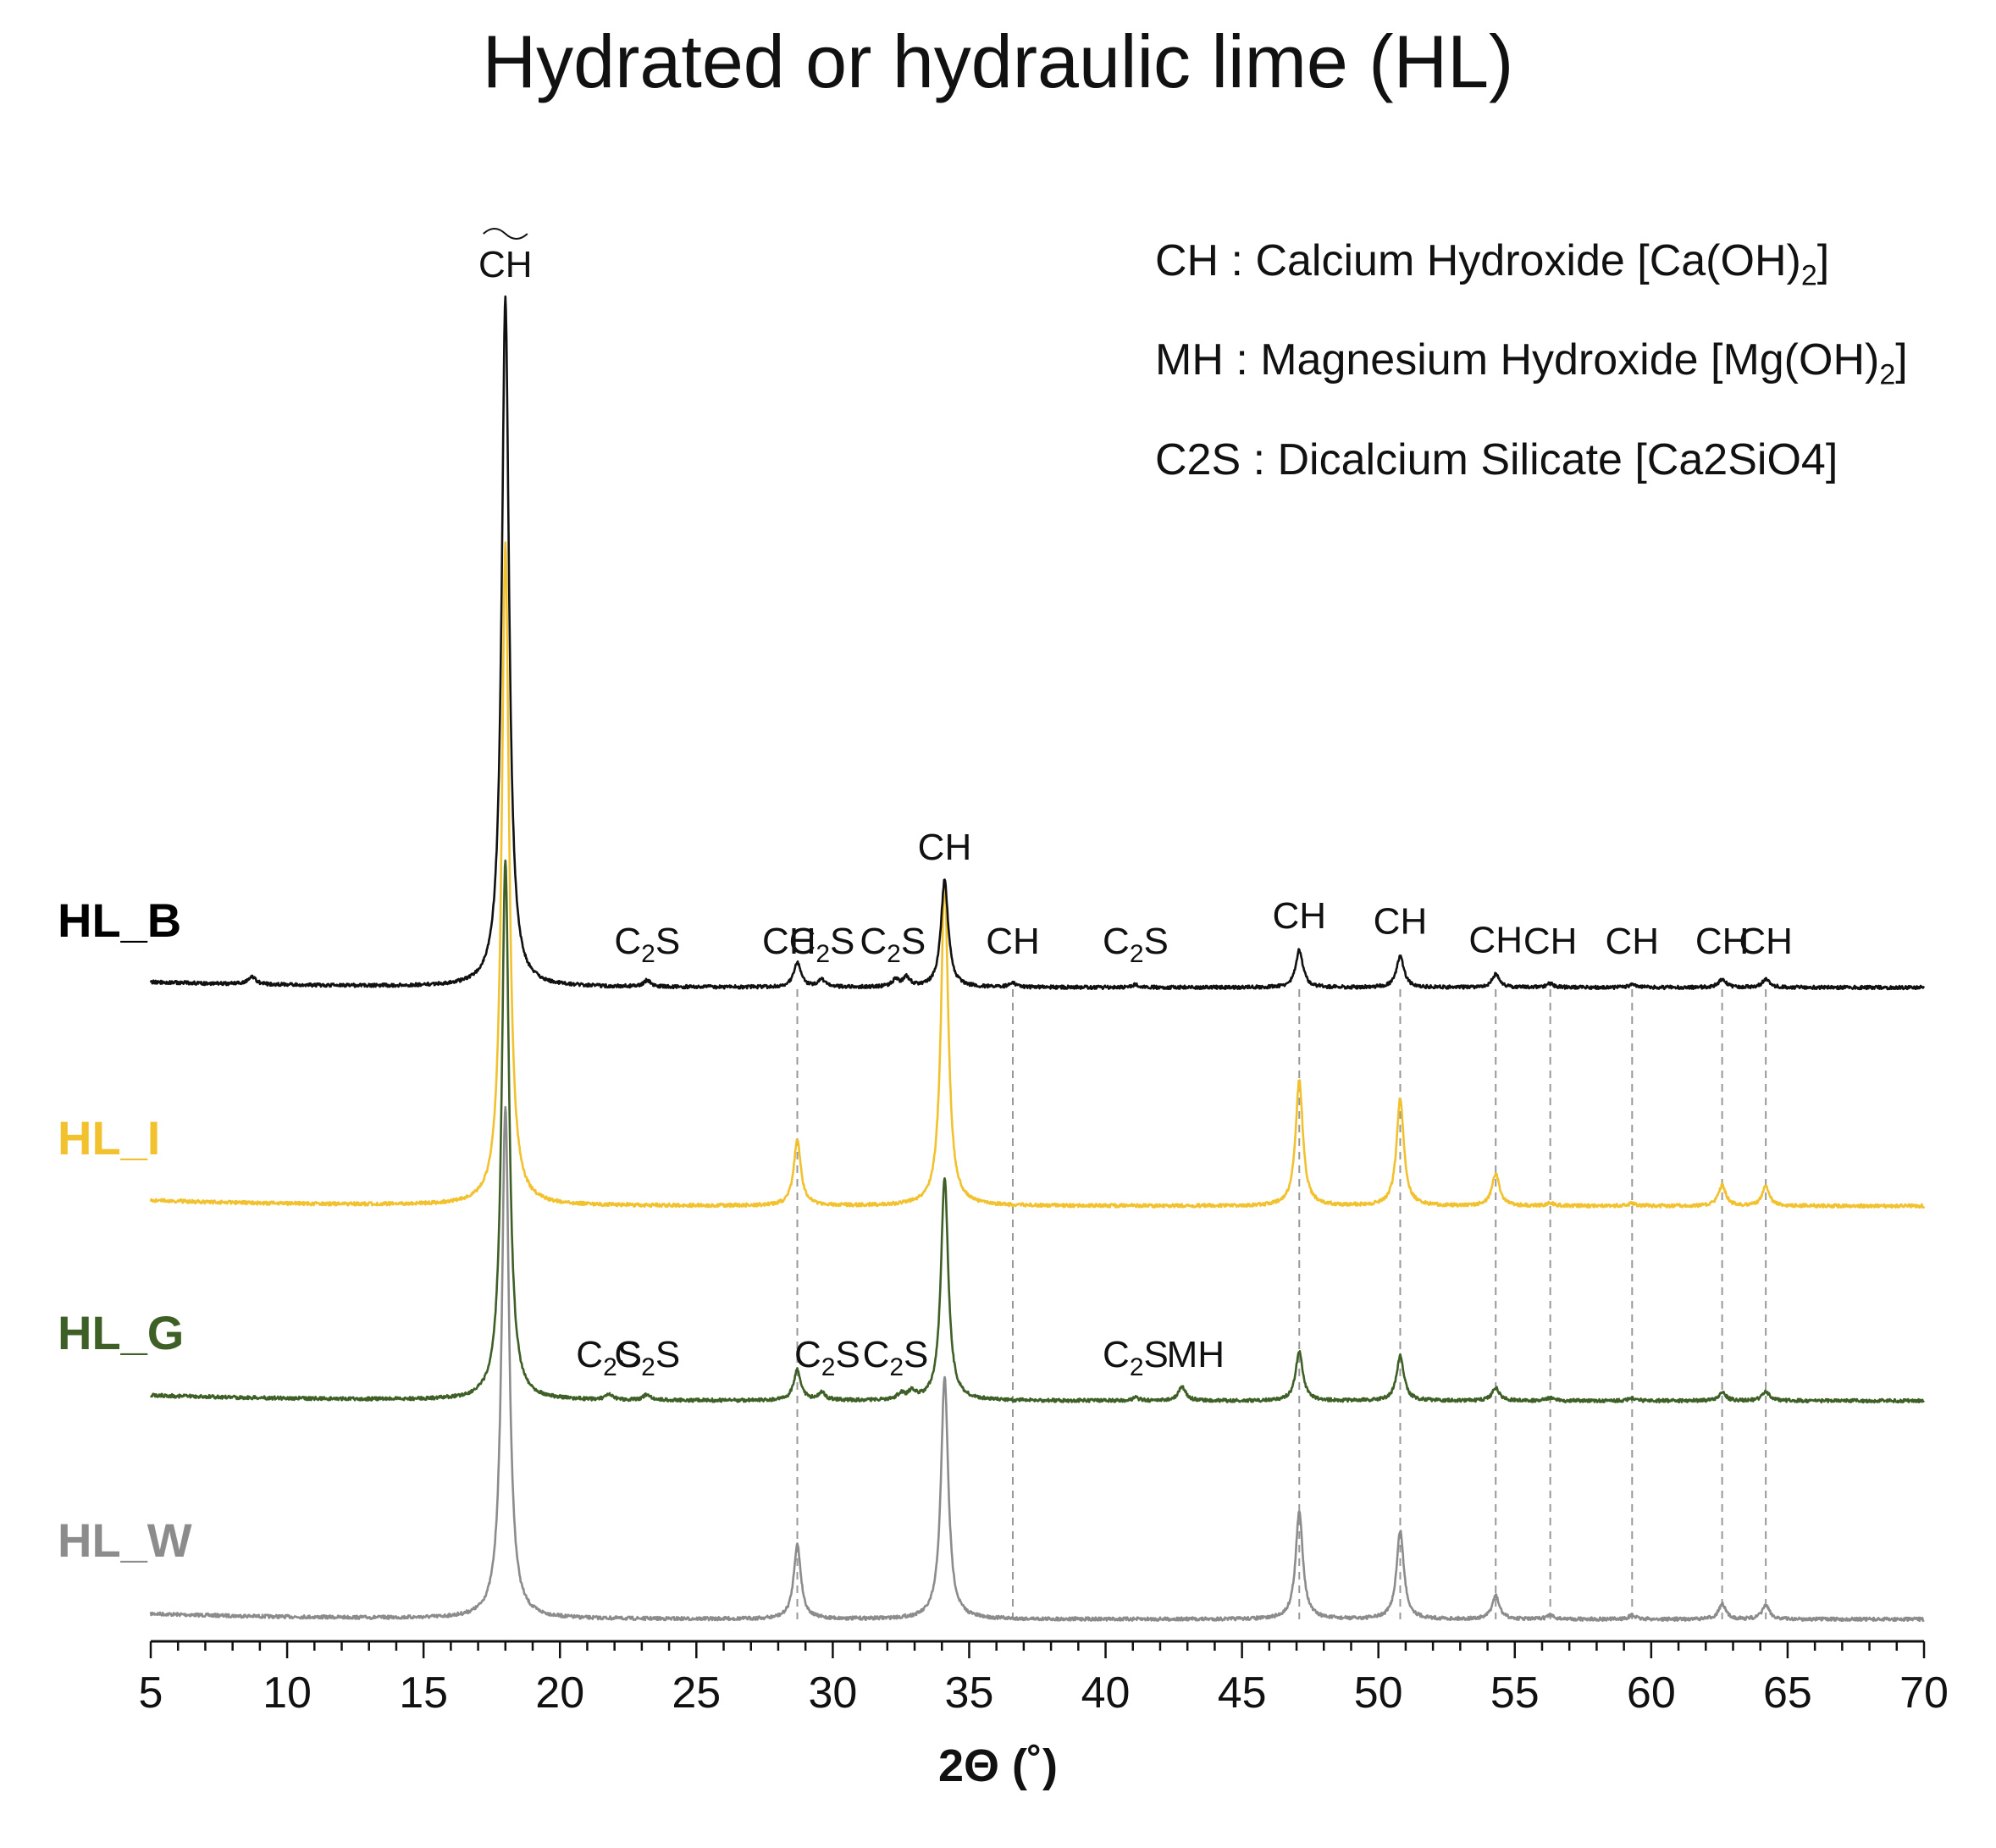 The height and width of the screenshot is (1848, 1996). What do you see at coordinates (1808, 275) in the screenshot?
I see `legend-ch-sub: 2` at bounding box center [1808, 275].